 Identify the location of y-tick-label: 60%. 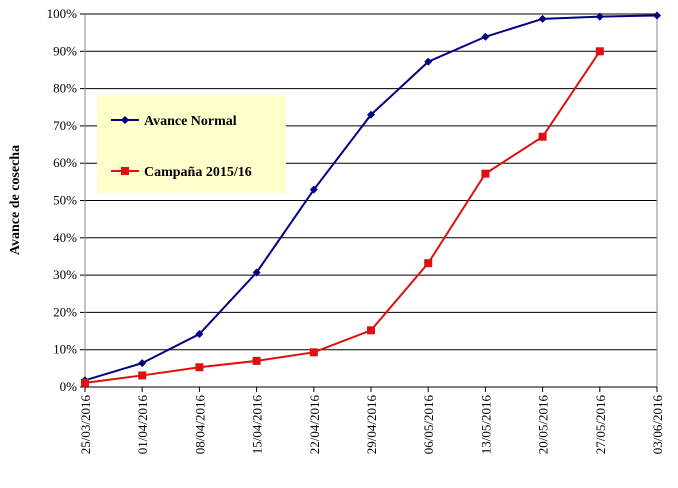
(65, 162).